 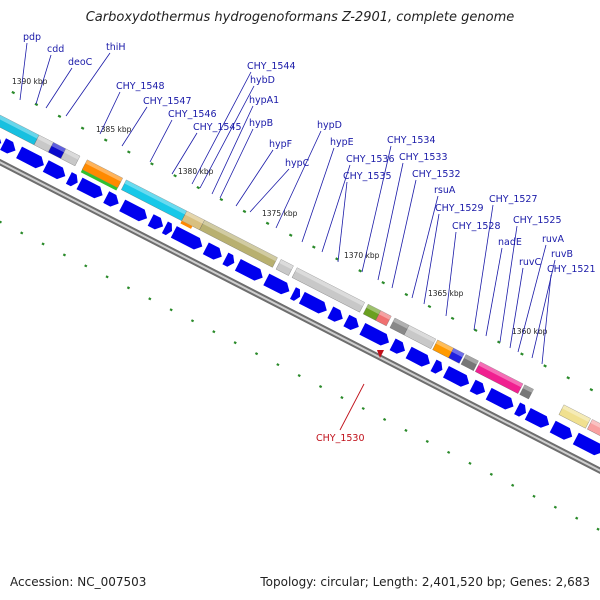 I want to click on gene-label: hypA1, so click(x=264, y=100).